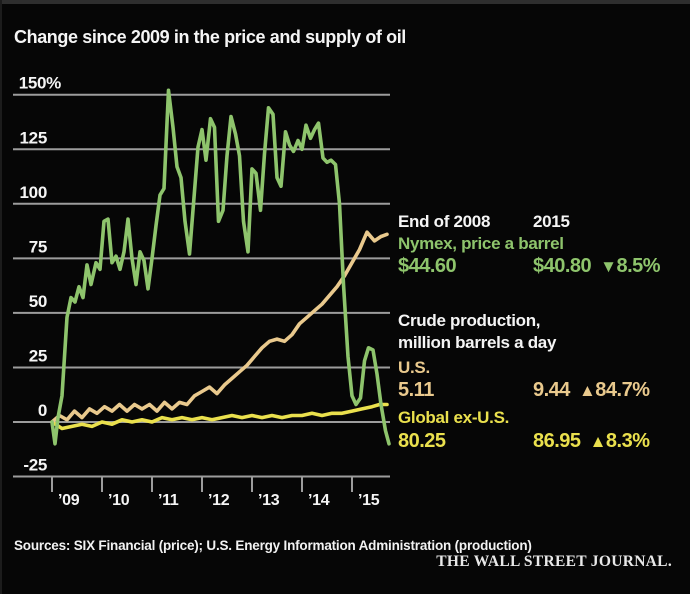 This screenshot has height=594, width=690. I want to click on x-axis-label-2013: ’13, so click(269, 500).